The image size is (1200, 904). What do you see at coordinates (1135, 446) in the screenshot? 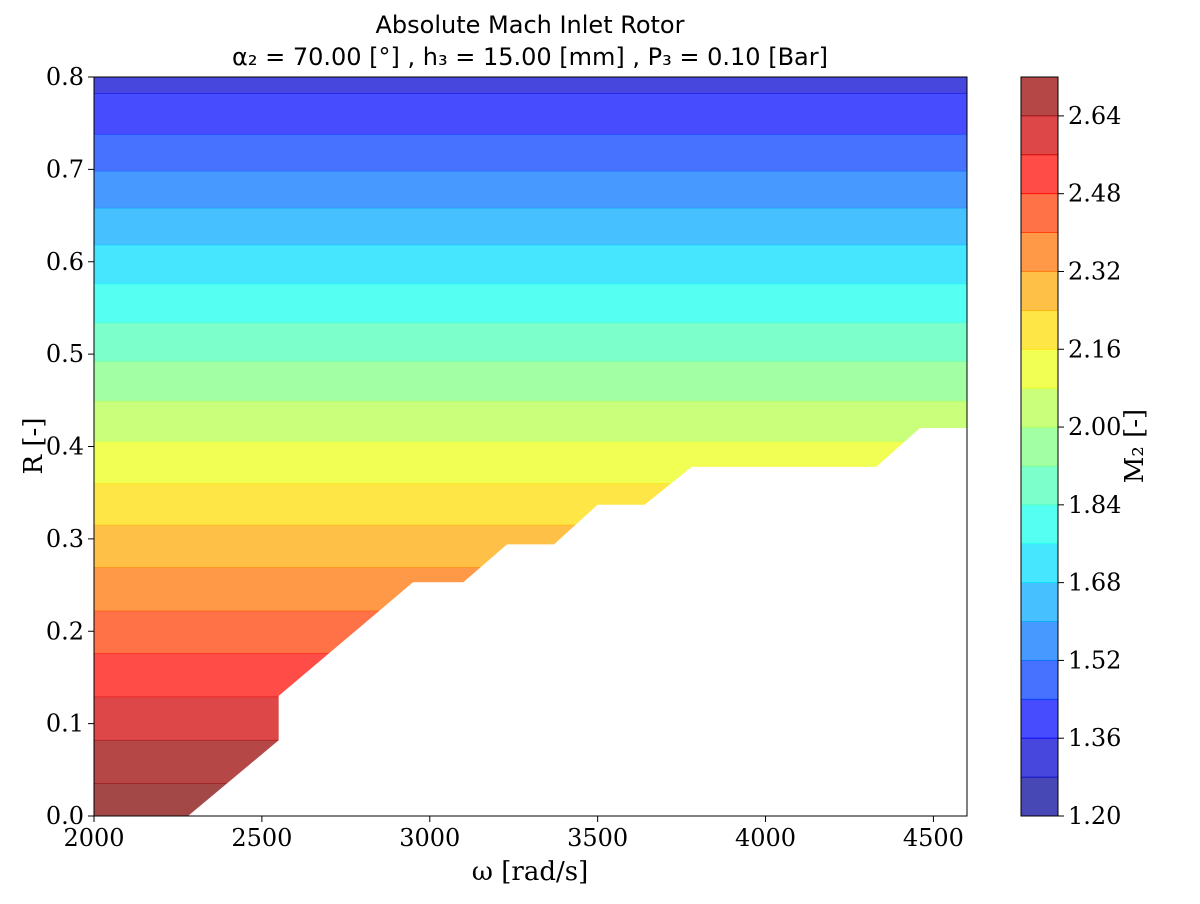
I see `colorbar-label: M₂ [-]` at bounding box center [1135, 446].